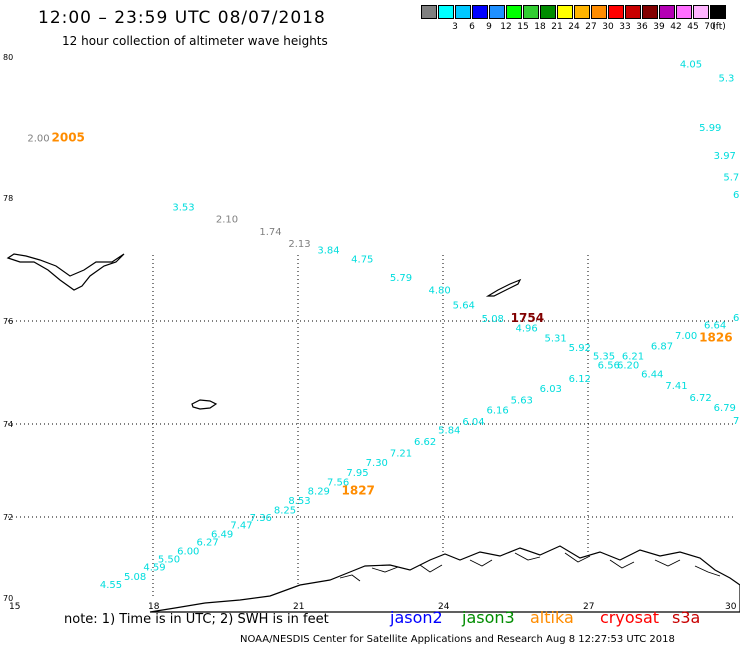 This screenshot has height=650, width=740. Describe the element at coordinates (580, 348) in the screenshot. I see `swh-value: 5.92` at that location.